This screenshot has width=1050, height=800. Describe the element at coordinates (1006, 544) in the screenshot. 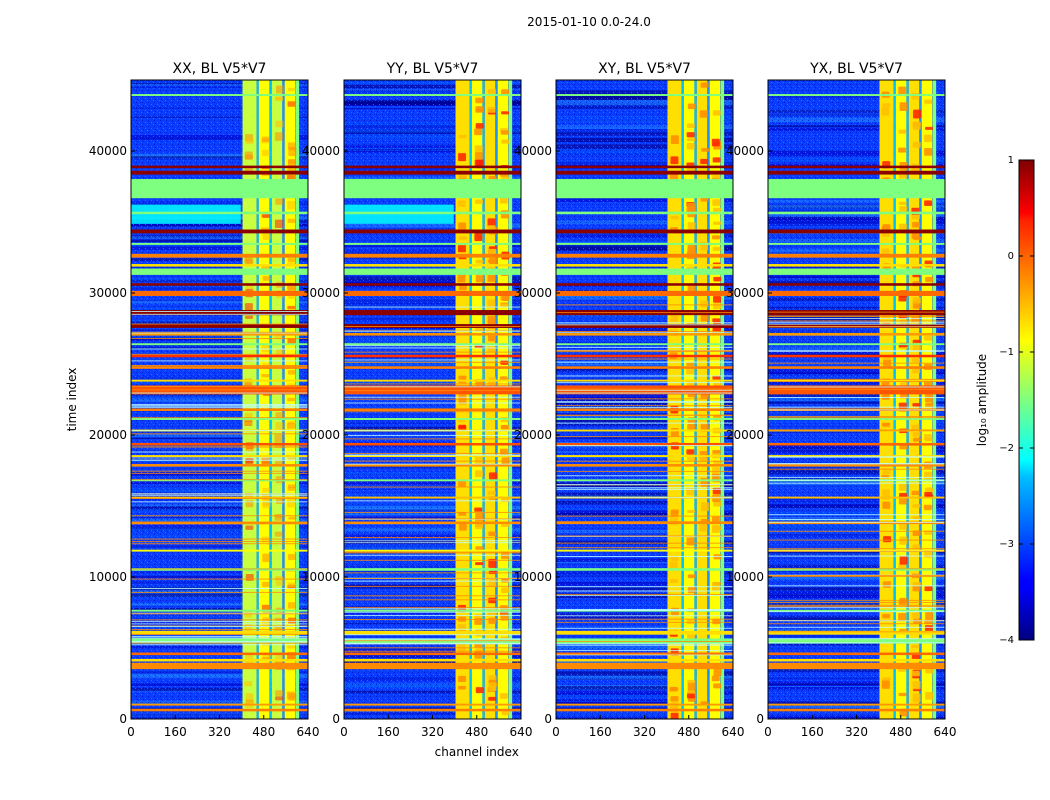

I see `colorbar-tick-label: −3` at that location.